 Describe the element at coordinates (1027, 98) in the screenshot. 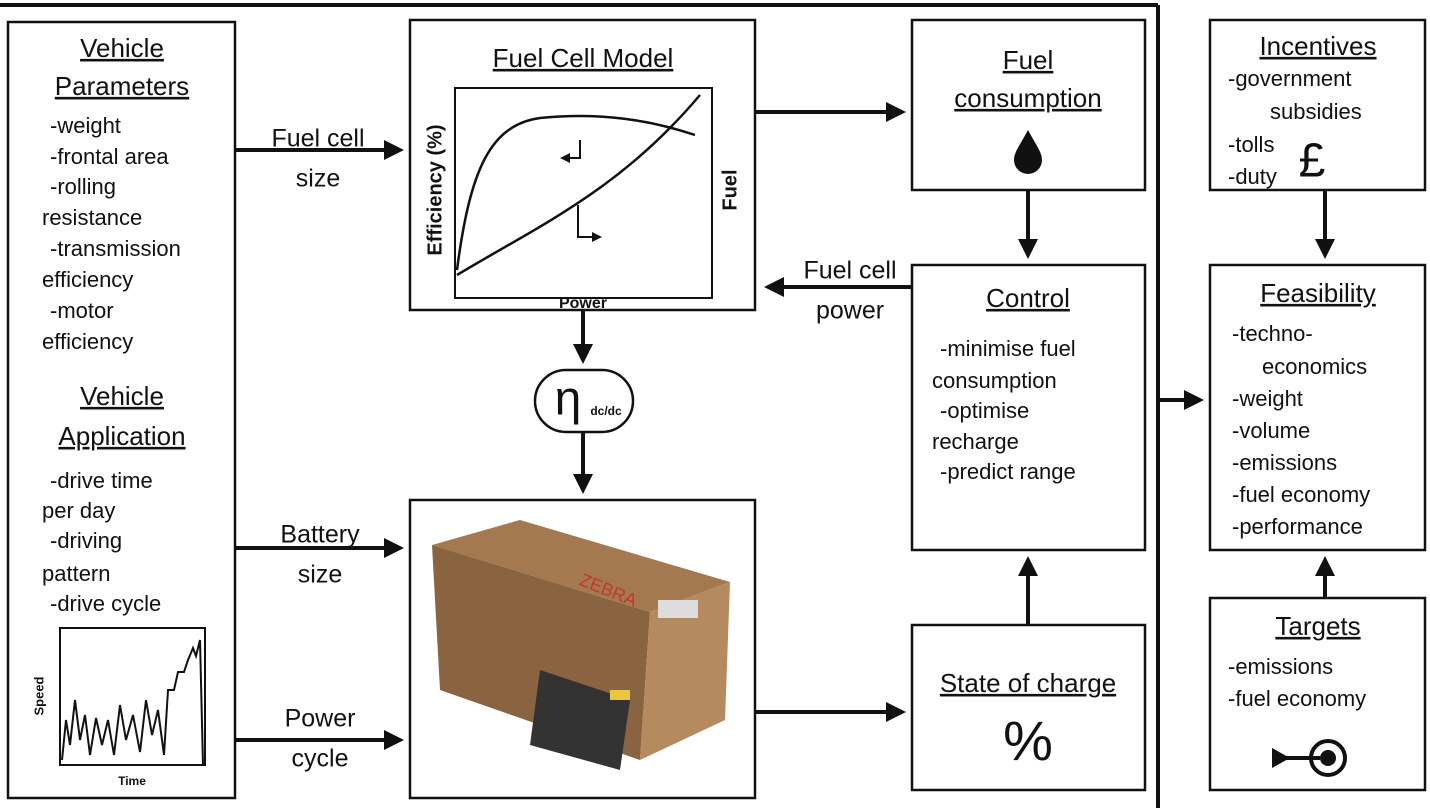

I see `title: consumption` at that location.